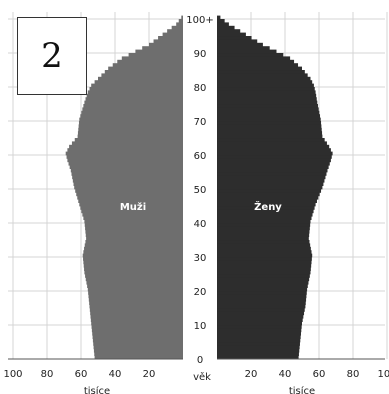 Image resolution: width=389 pixels, height=394 pixels. What do you see at coordinates (133, 207) in the screenshot?
I see `male-series-label: Muži` at bounding box center [133, 207].